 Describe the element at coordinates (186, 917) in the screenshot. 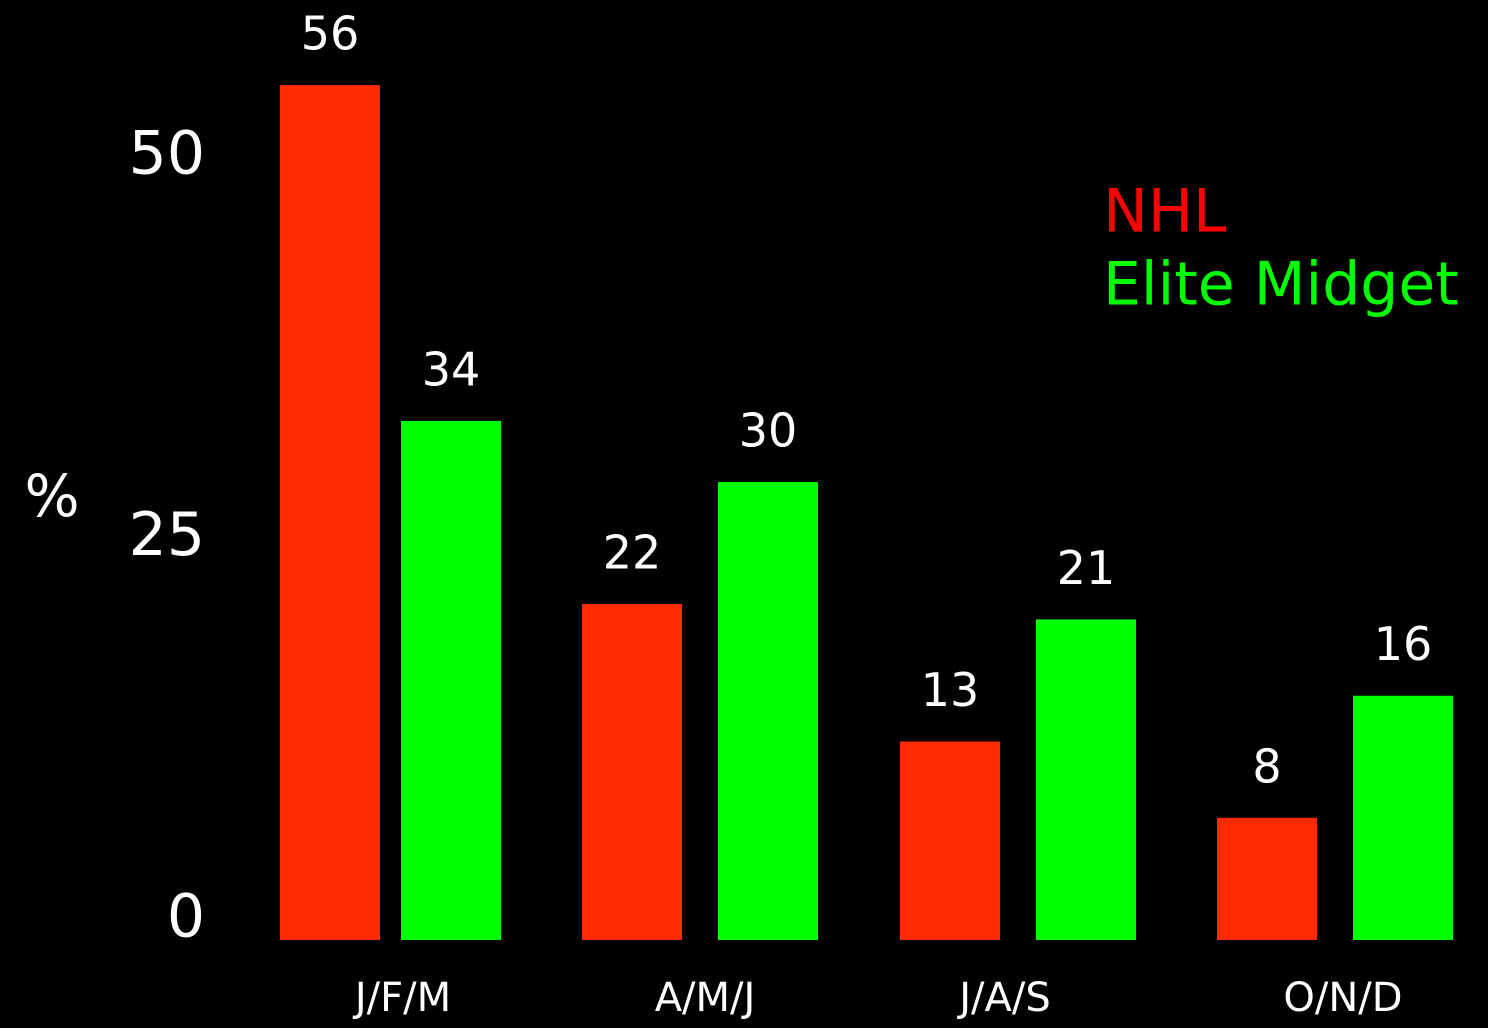

I see `y-tick-label: 0` at that location.